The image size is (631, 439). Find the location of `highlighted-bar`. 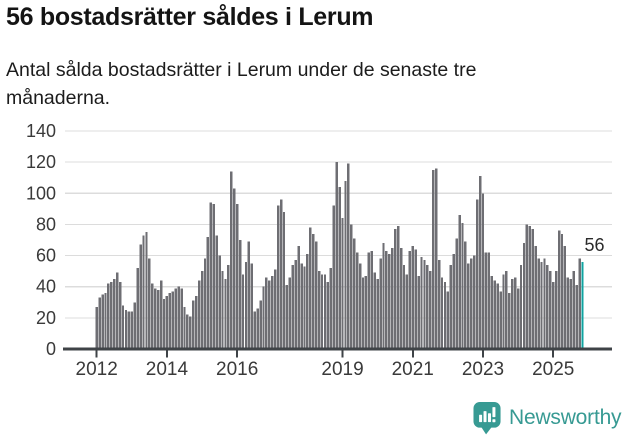

highlighted-bar is located at coordinates (582, 305).